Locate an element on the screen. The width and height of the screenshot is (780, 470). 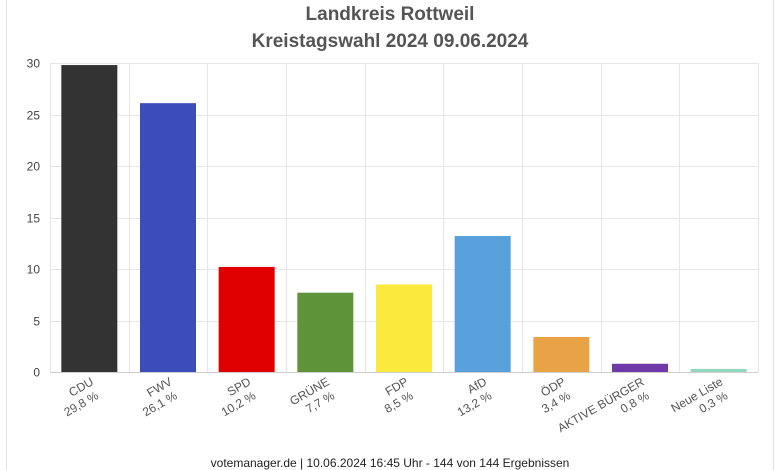
bar-cdu is located at coordinates (89, 218).